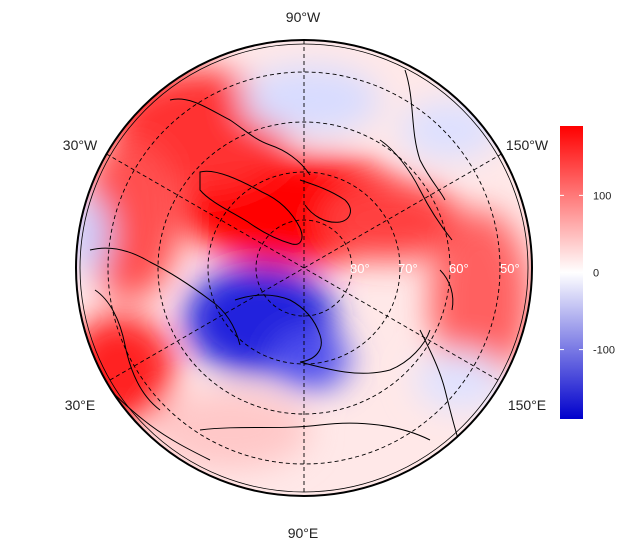 This screenshot has width=625, height=552. Describe the element at coordinates (602, 196) in the screenshot. I see `colorbar-tick-label: 100` at that location.